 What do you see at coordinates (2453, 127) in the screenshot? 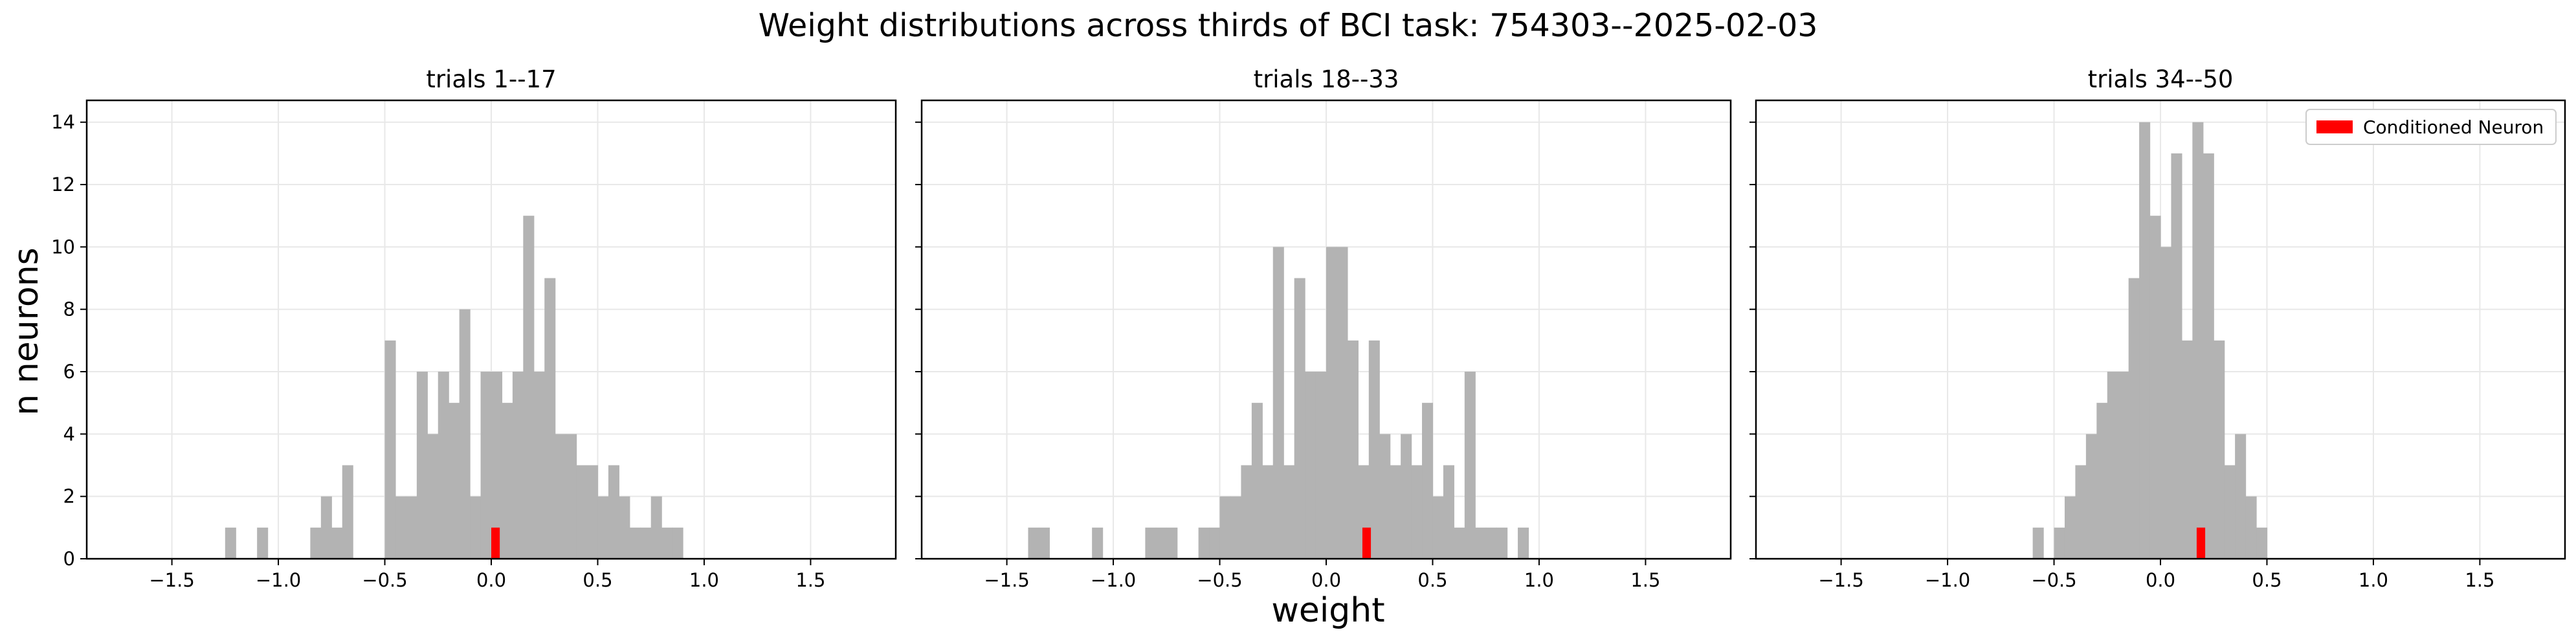
I see `legend-label: Conditioned Neuron` at bounding box center [2453, 127].